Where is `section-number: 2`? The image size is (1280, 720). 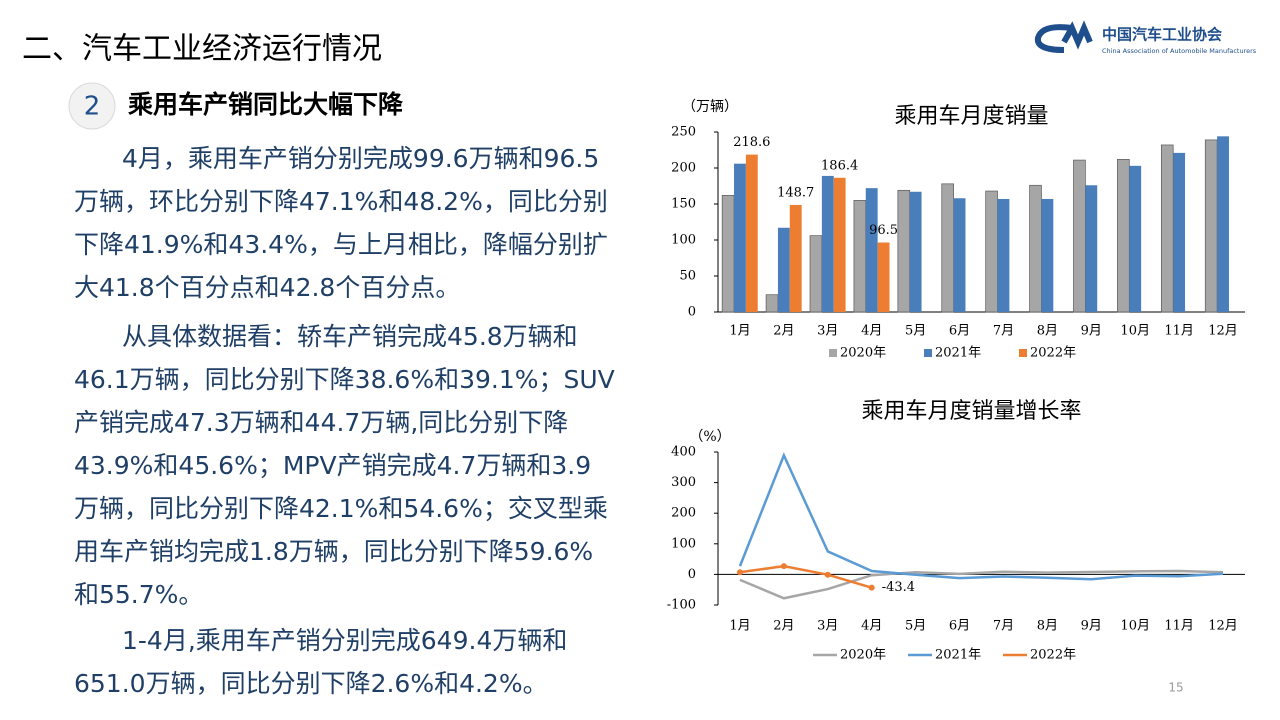 section-number: 2 is located at coordinates (92, 107).